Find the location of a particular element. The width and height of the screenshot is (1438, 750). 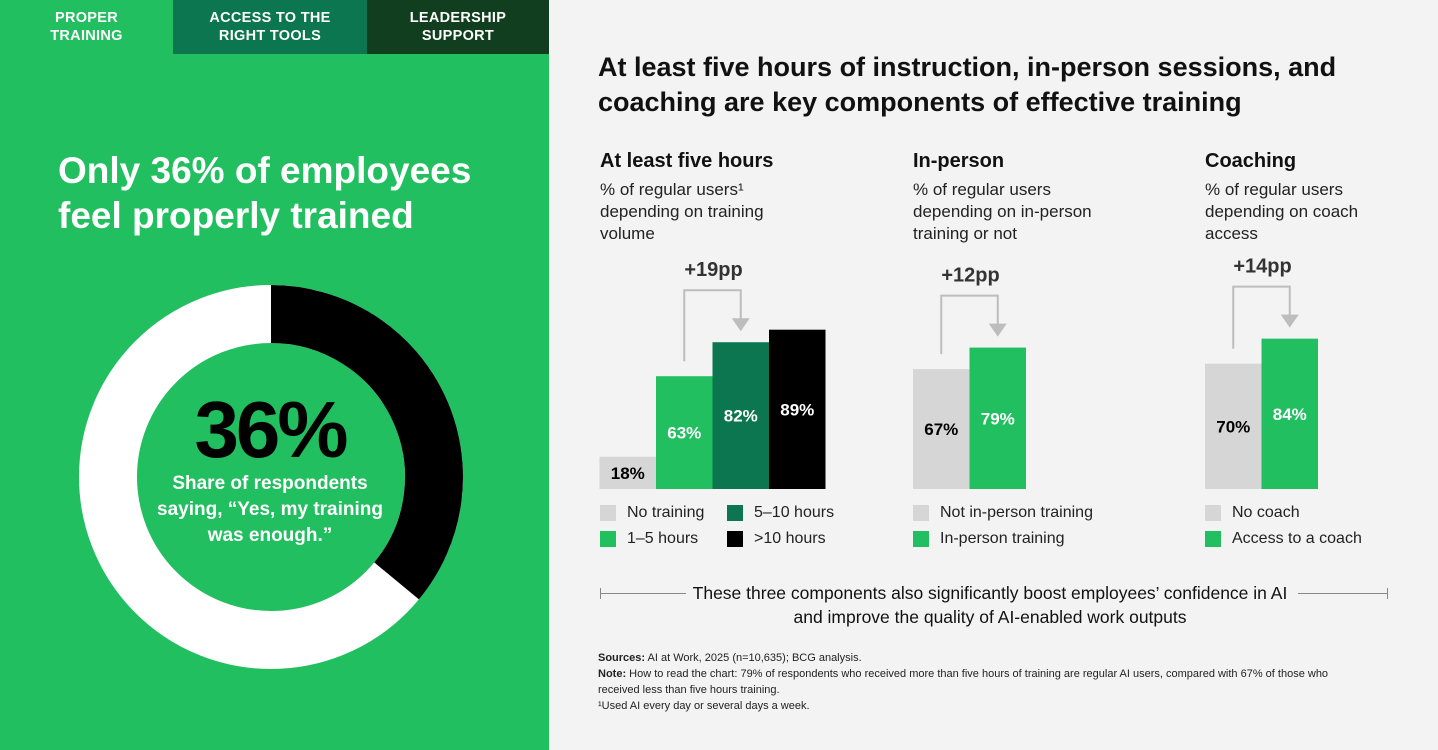

sources-label: Sources: is located at coordinates (622, 658).